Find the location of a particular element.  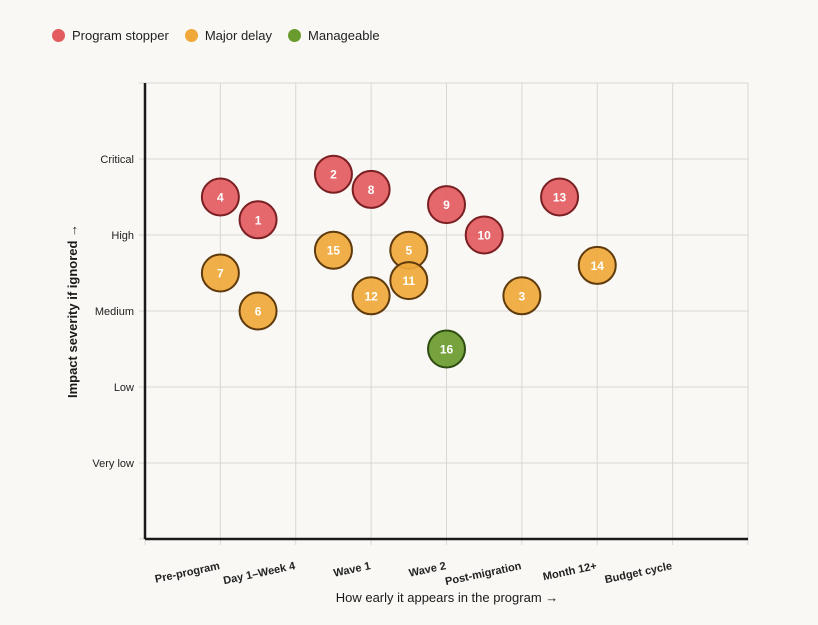

data-point: 3 is located at coordinates (522, 296).